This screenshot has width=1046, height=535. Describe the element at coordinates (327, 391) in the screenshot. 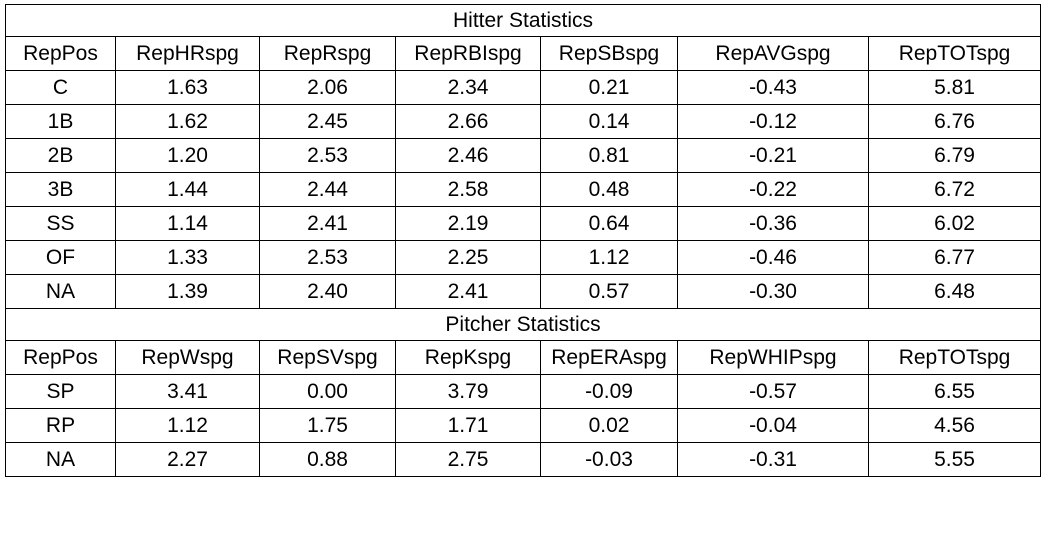

I see `stat-cell: 0.00` at that location.